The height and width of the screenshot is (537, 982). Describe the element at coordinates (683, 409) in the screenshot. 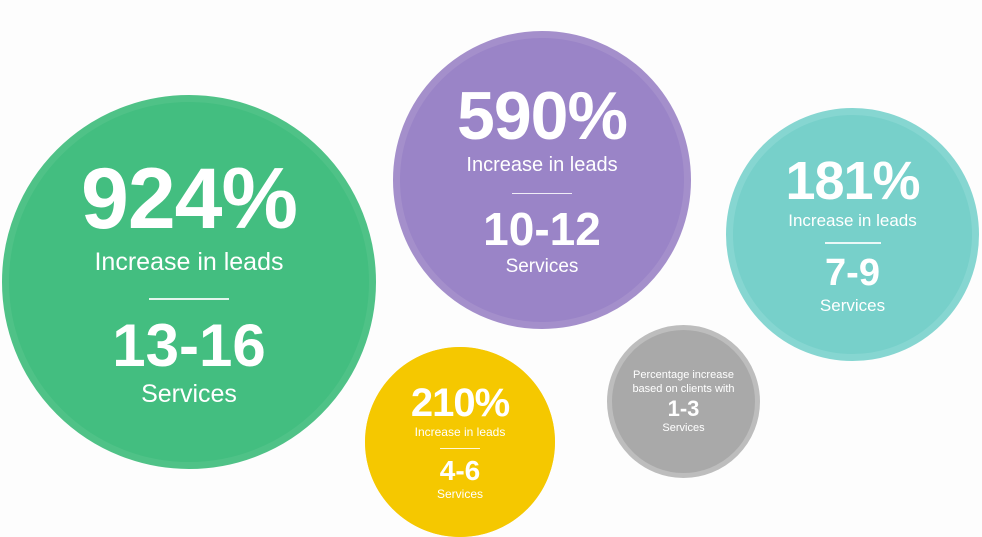

I see `legend-range: 1-3` at that location.